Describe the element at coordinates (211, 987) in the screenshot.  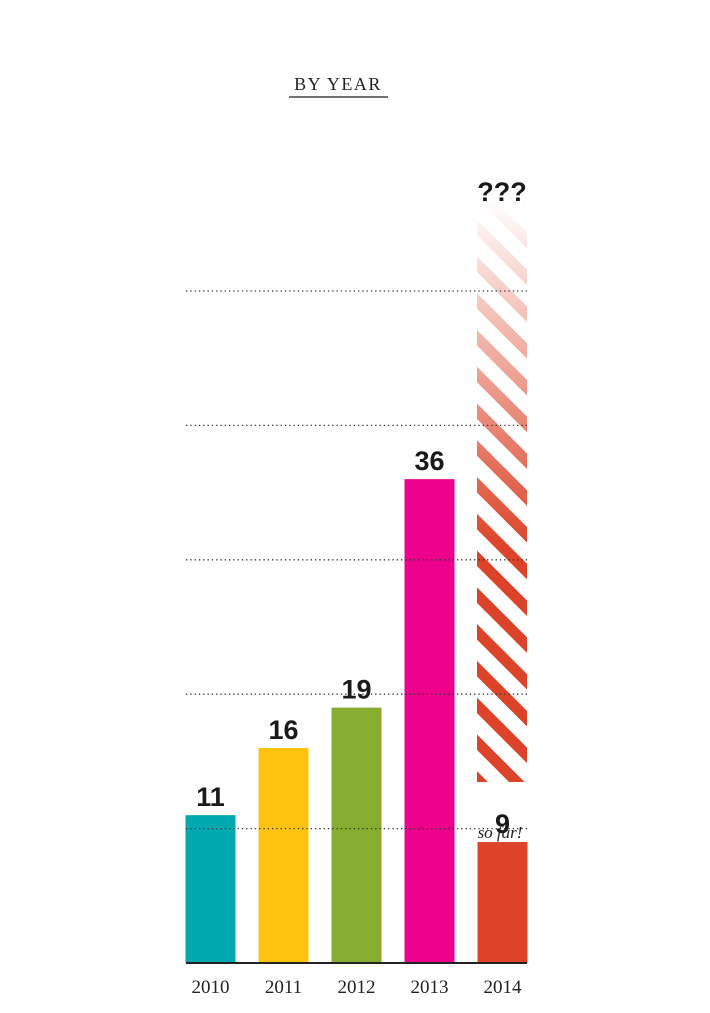
I see `x-tick-label: 2010` at that location.